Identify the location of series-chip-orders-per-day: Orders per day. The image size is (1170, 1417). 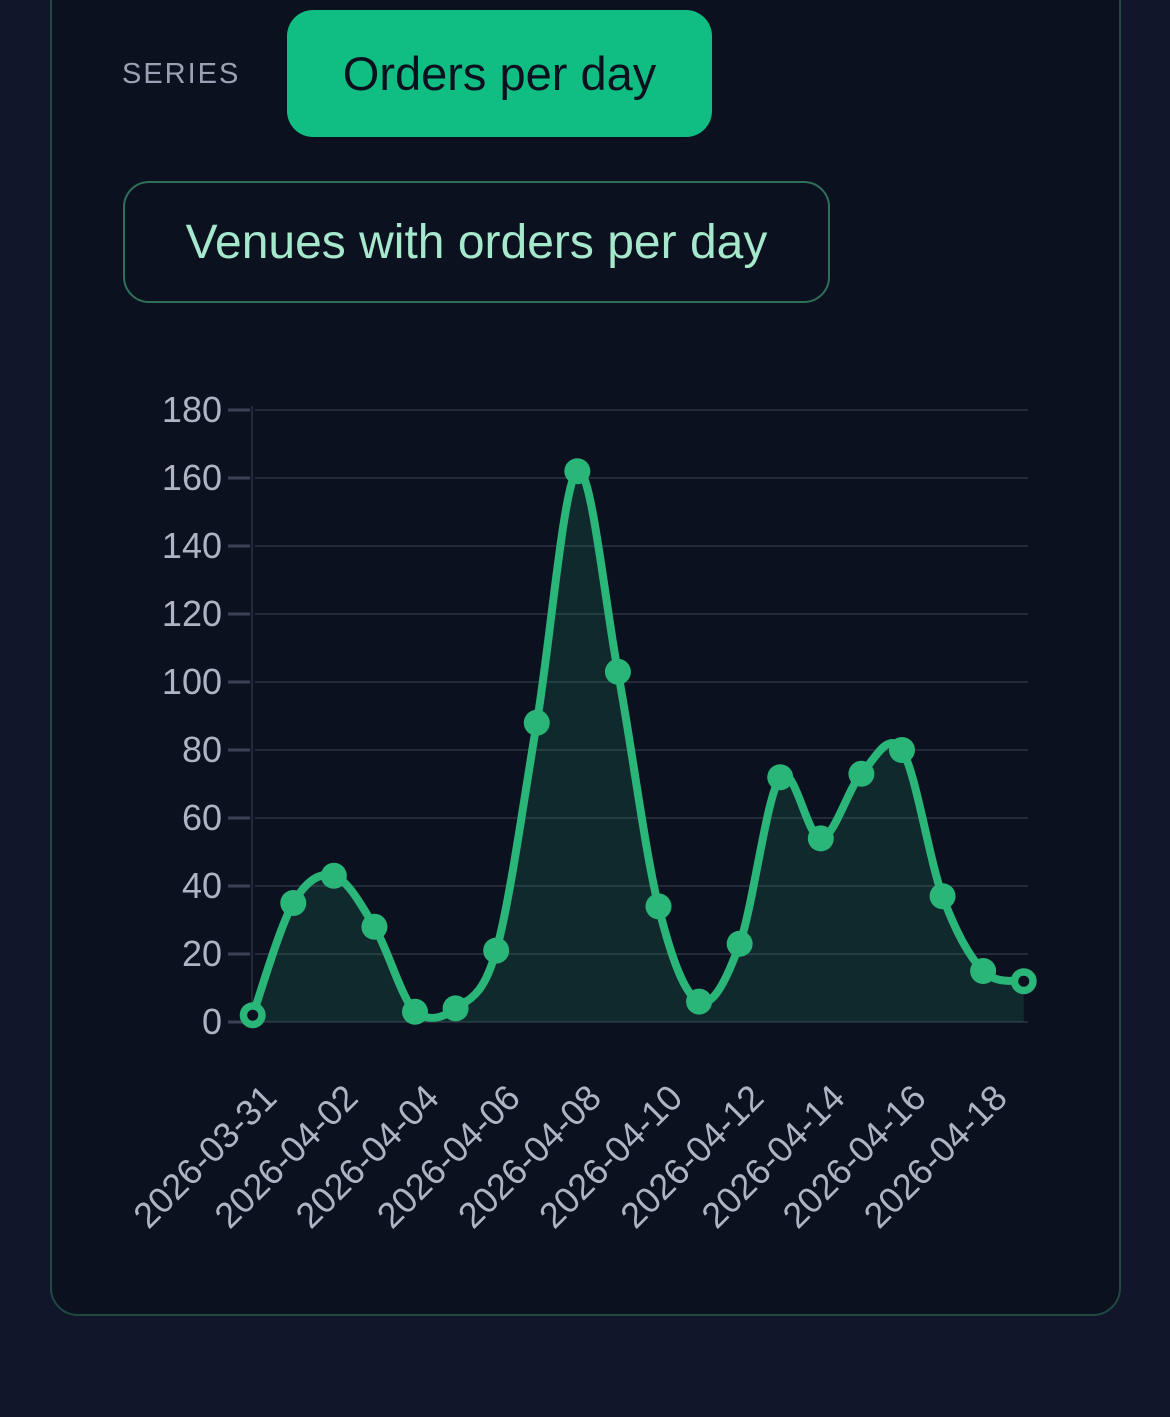
(499, 73).